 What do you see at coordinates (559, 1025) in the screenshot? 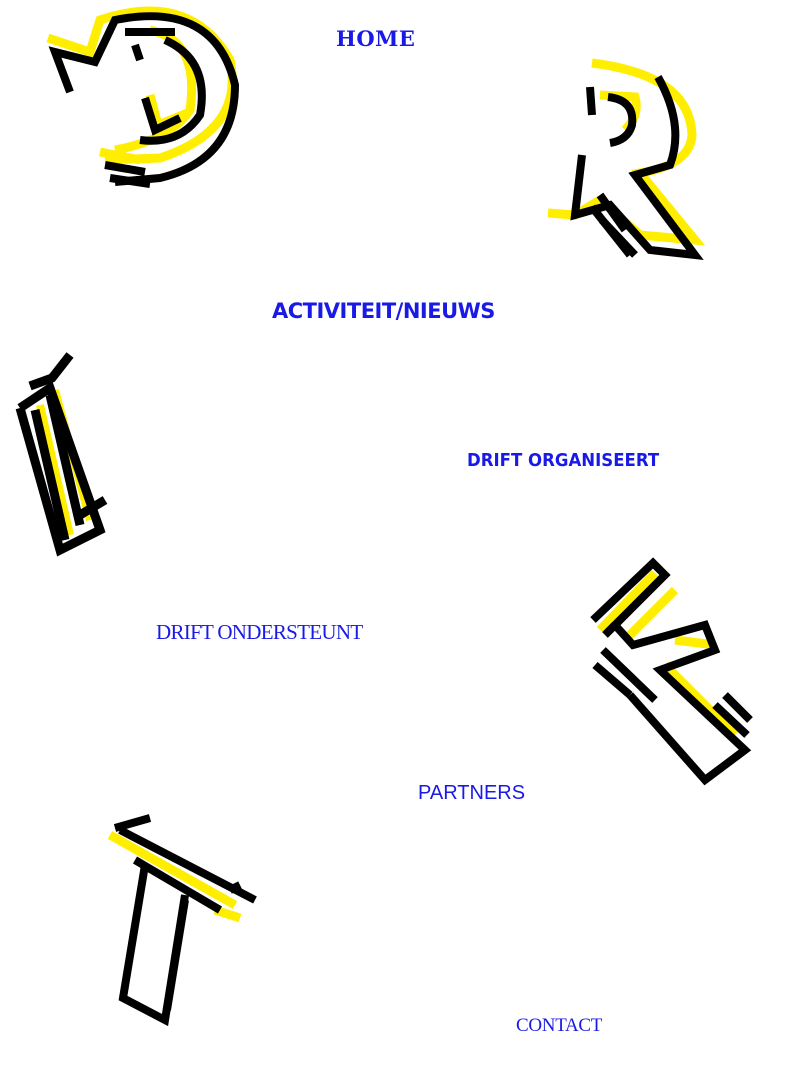
I see `nav-link-contact: CONTACT` at bounding box center [559, 1025].